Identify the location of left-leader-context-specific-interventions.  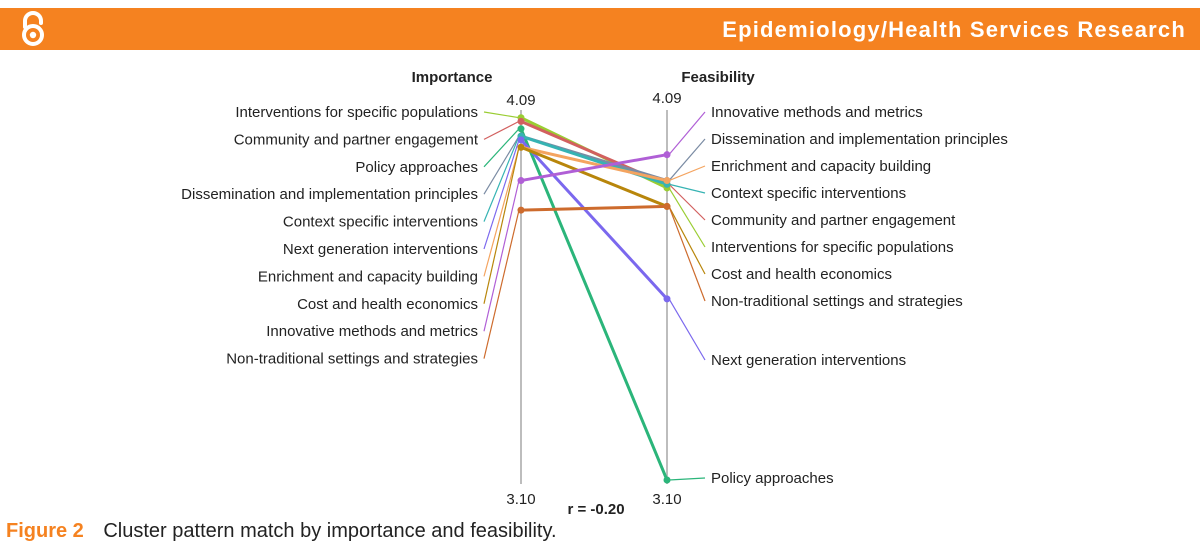
(501, 178).